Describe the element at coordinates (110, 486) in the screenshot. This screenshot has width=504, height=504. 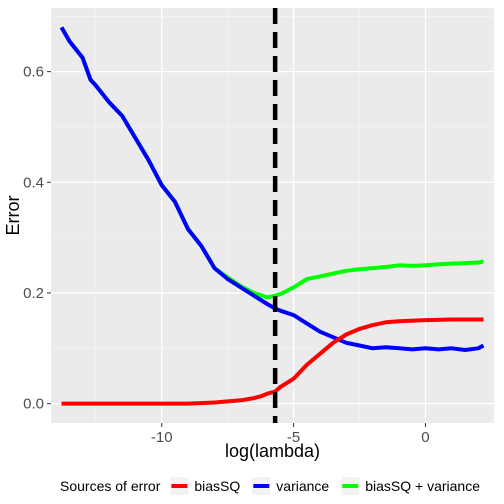
I see `legend-title: Sources of error` at that location.